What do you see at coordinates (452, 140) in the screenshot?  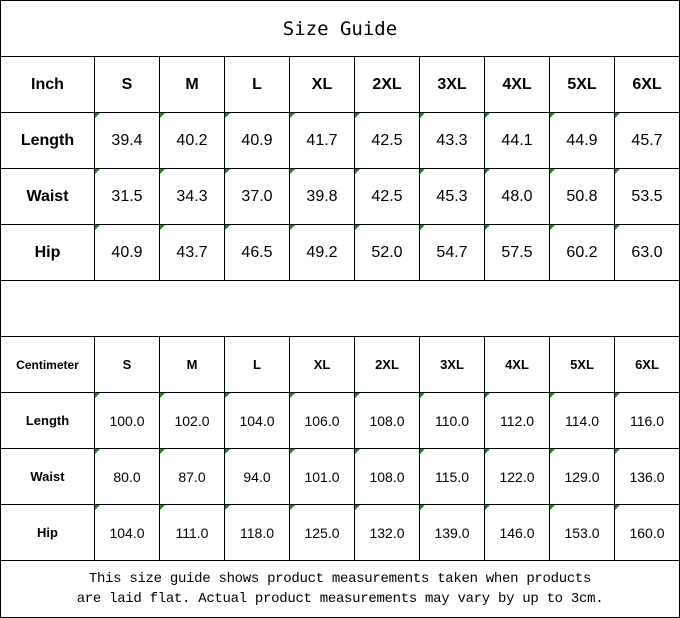 I see `measurement-cell: 43.3` at bounding box center [452, 140].